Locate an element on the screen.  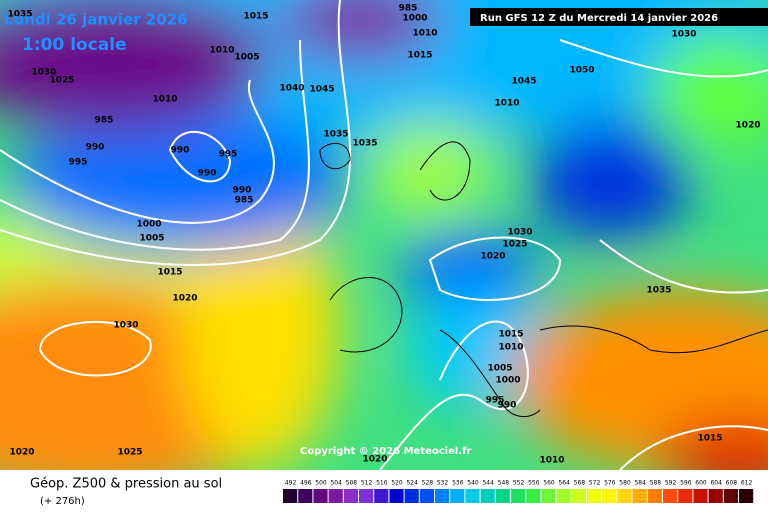
scale-label: 564 is located at coordinates (564, 483).